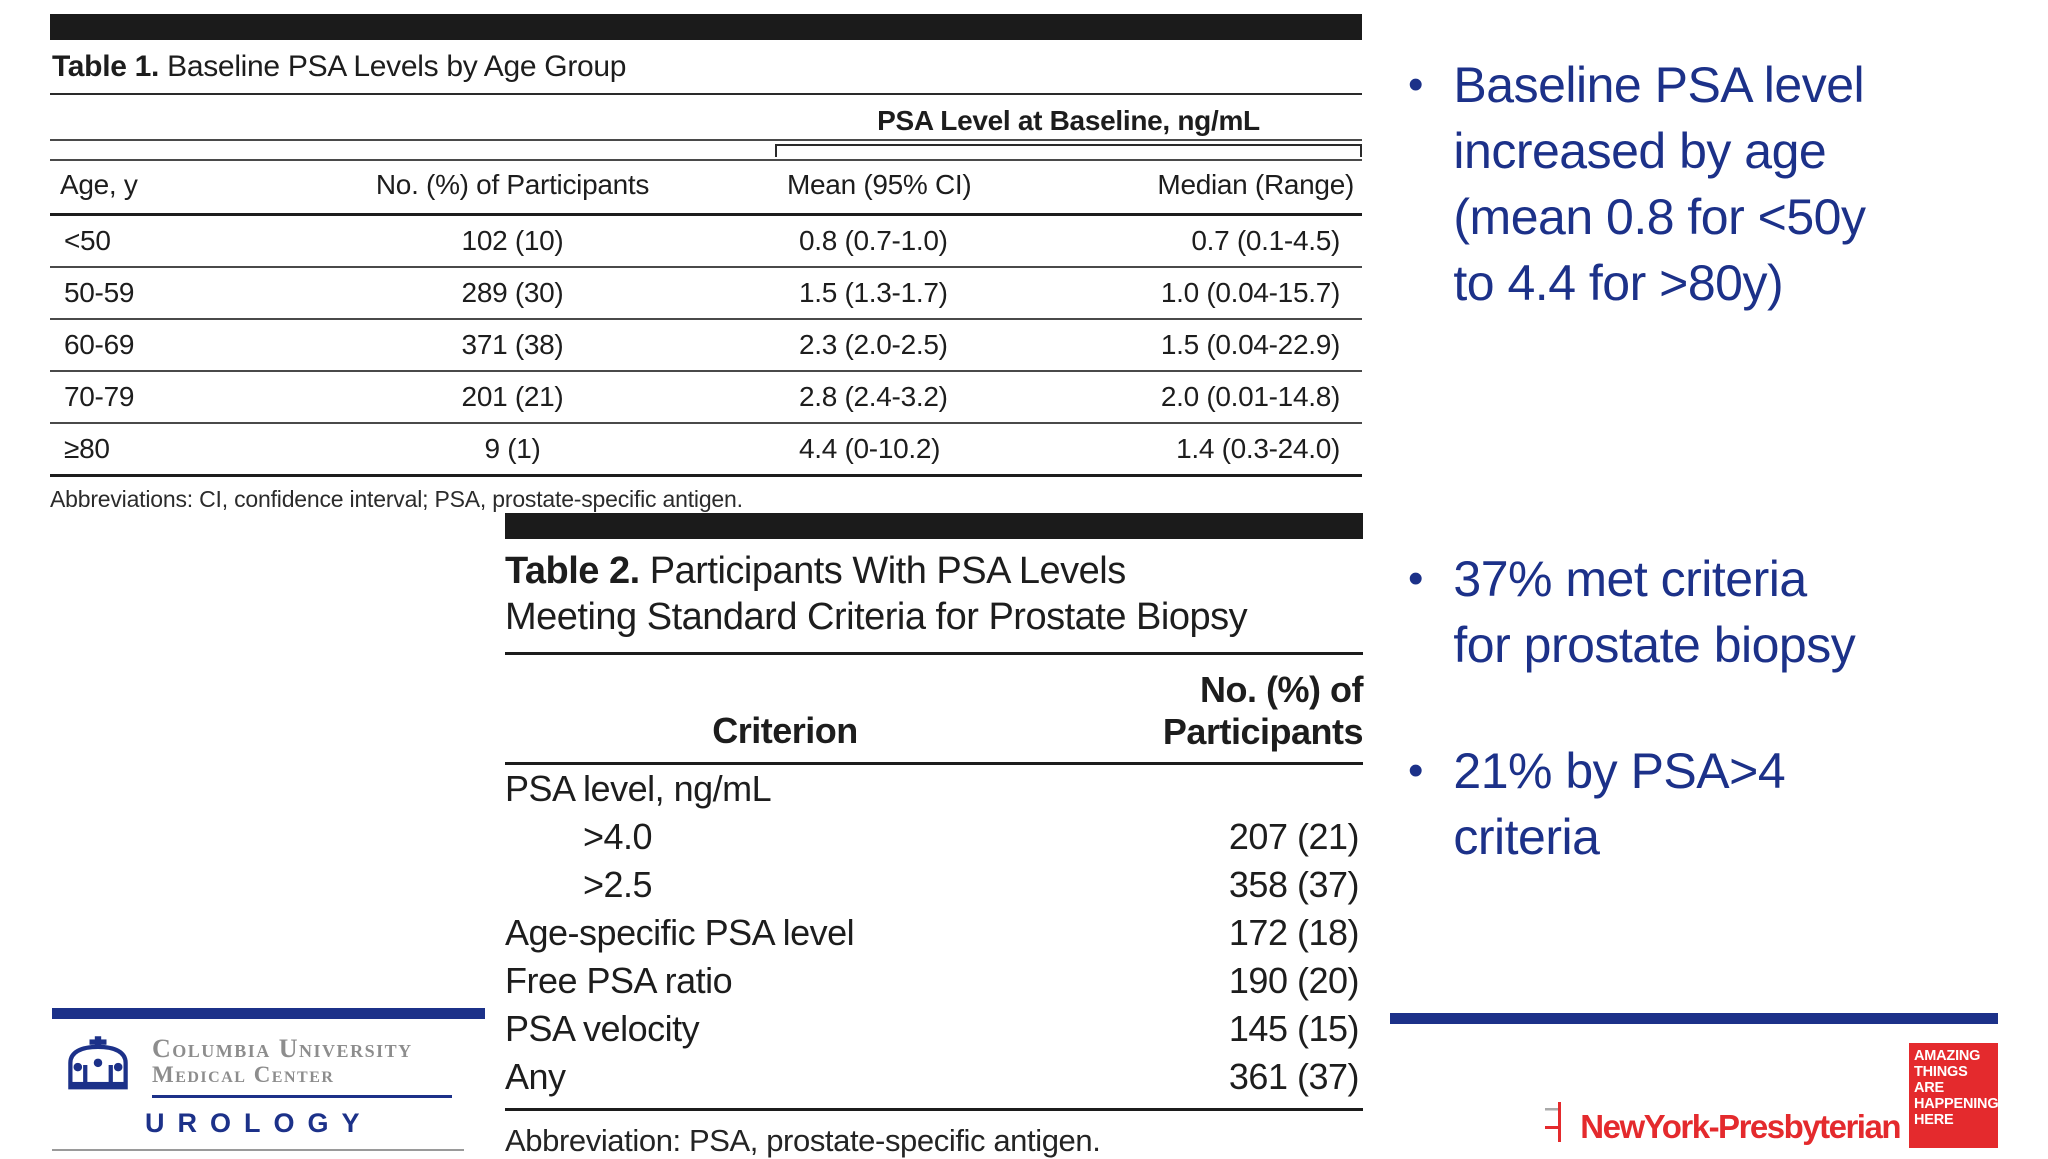 The image size is (2048, 1159). I want to click on table-cell: >4.0, so click(618, 836).